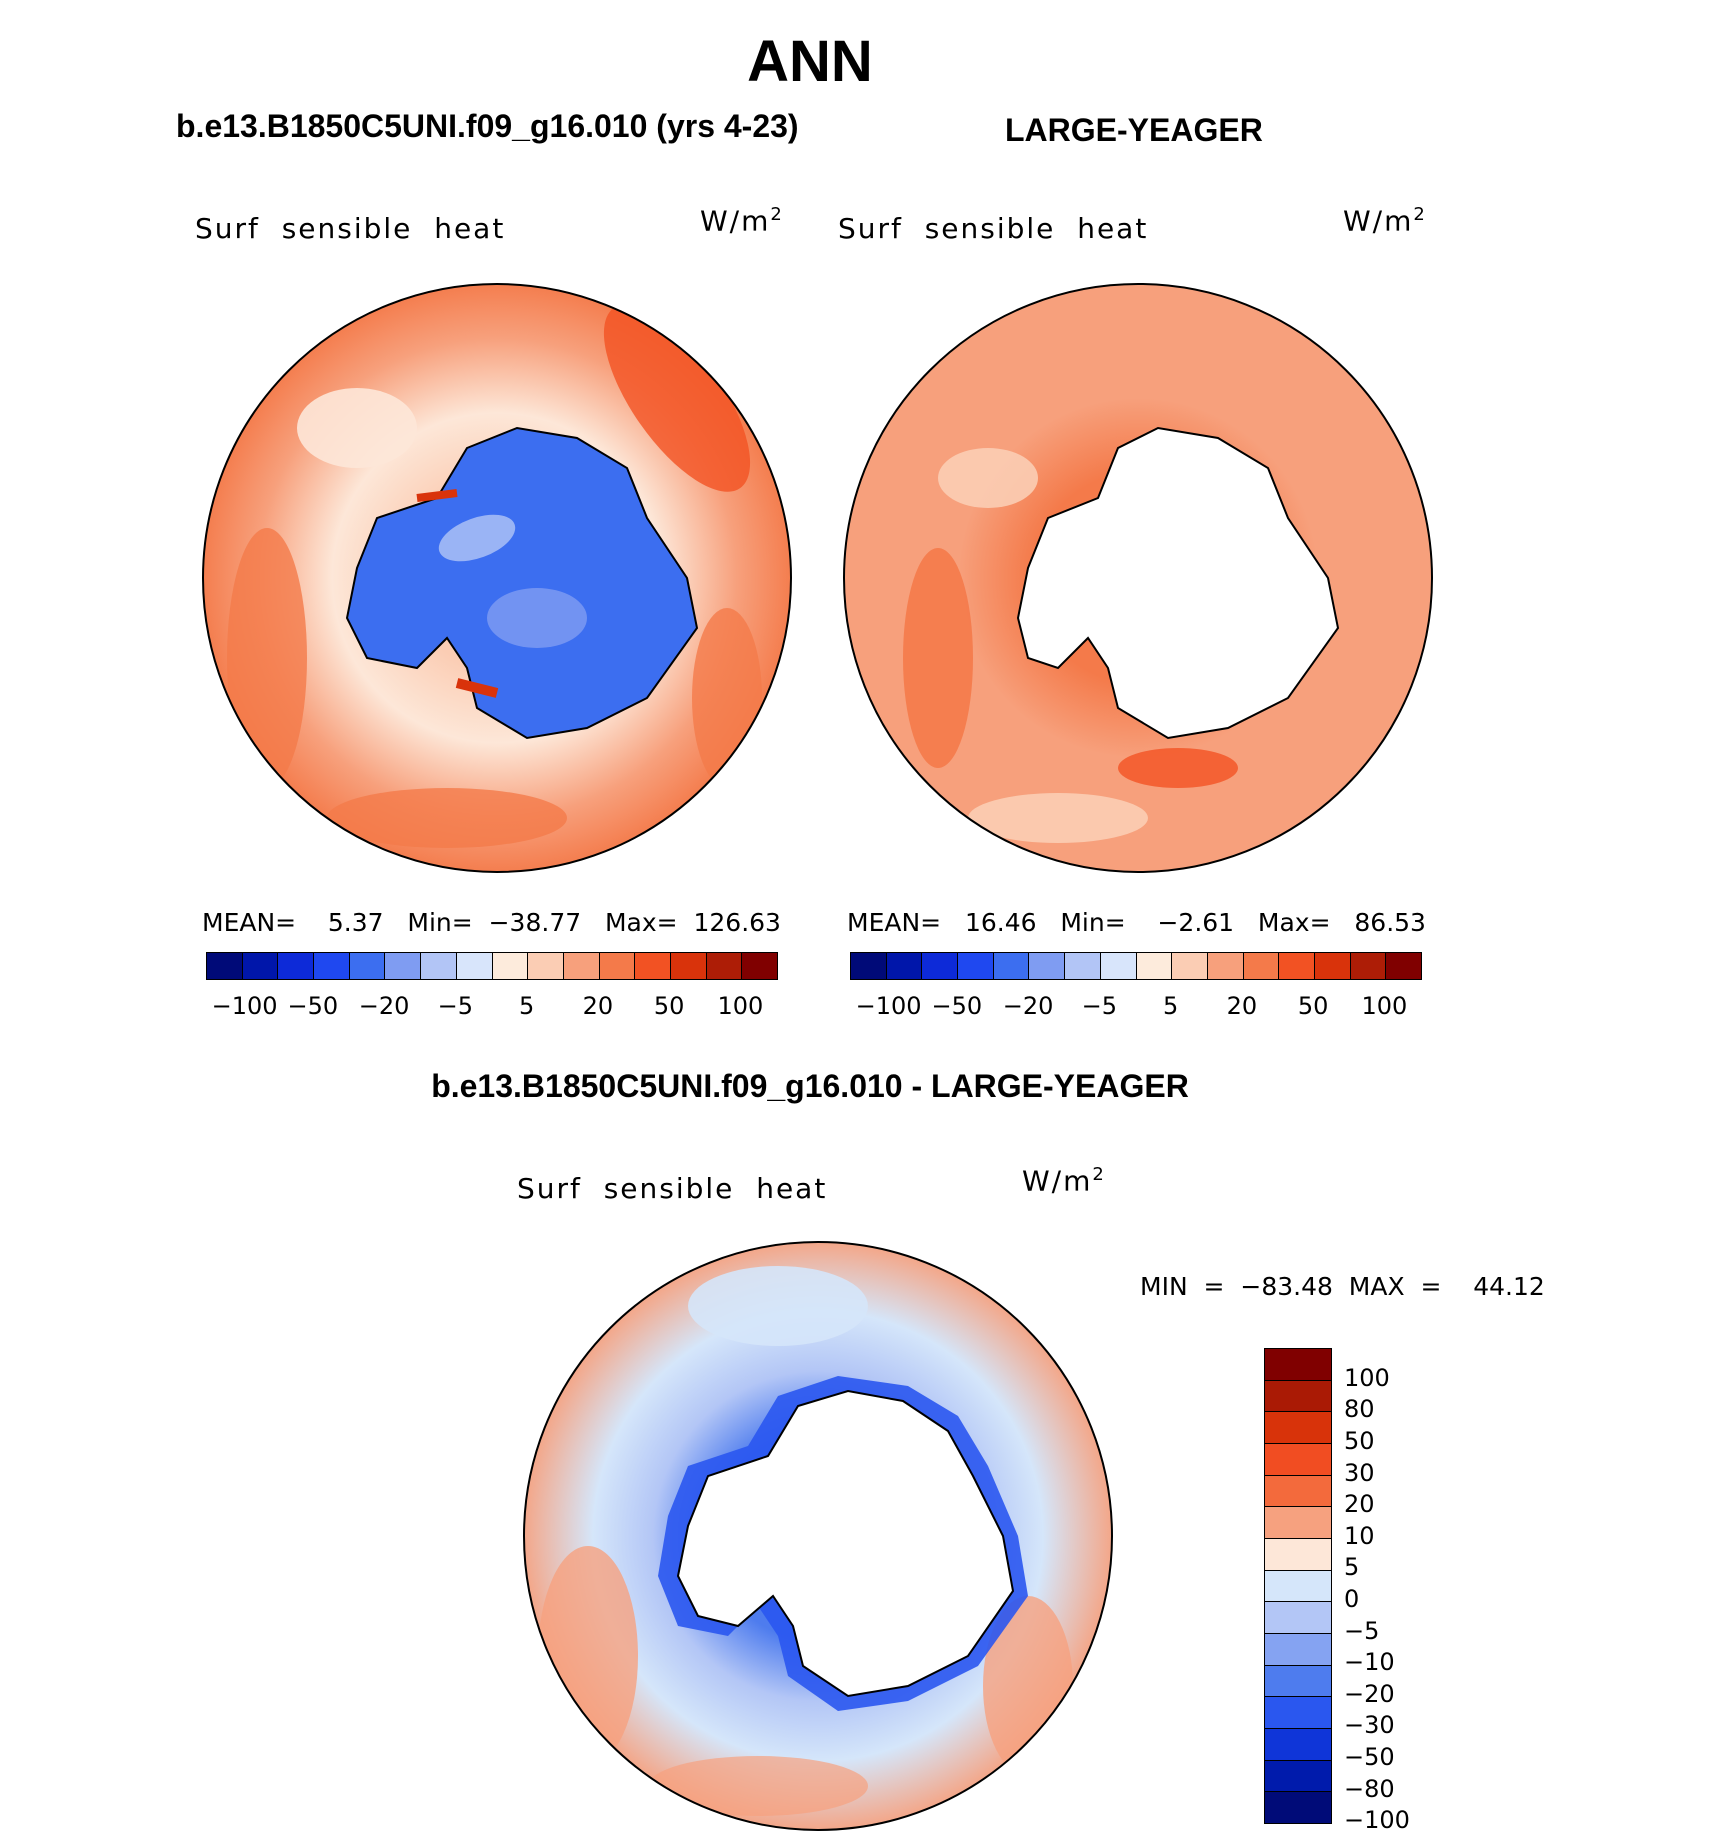 This screenshot has width=1710, height=1840. I want to click on panel3-colorbar, so click(1298, 1586).